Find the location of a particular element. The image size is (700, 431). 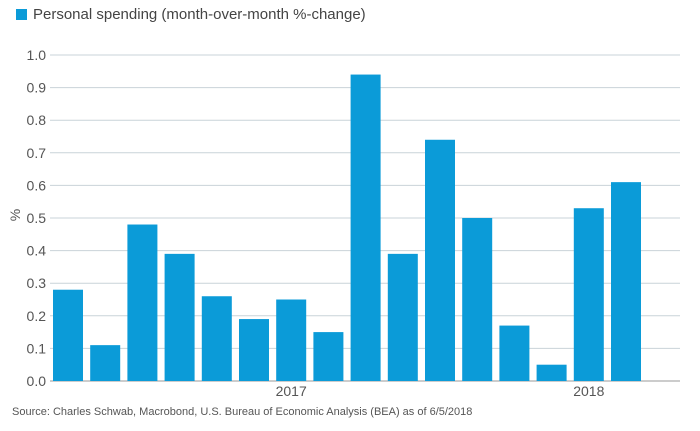

y-tick-label: 0.3 is located at coordinates (37, 283).